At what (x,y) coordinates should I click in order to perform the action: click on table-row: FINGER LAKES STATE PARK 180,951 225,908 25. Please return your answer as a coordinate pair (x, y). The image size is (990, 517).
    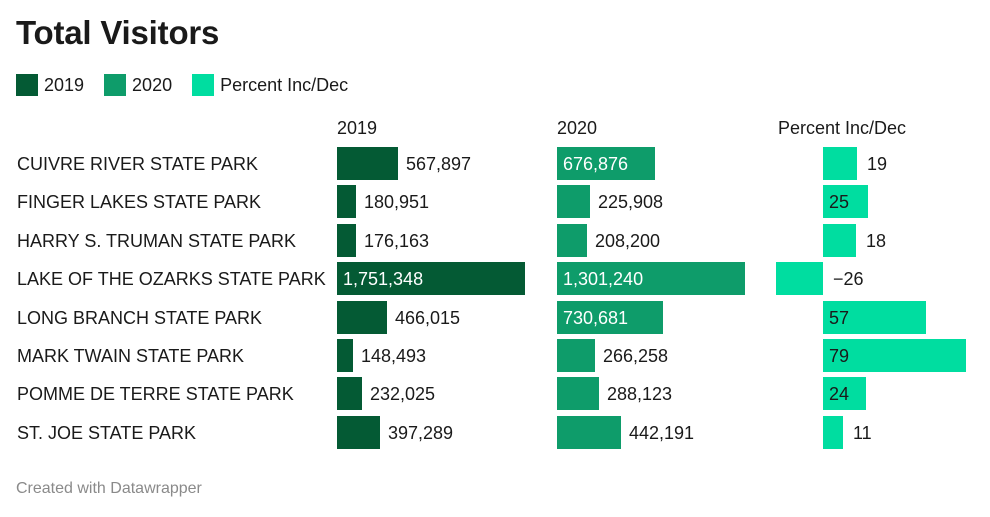
    Looking at the image, I should click on (495, 202).